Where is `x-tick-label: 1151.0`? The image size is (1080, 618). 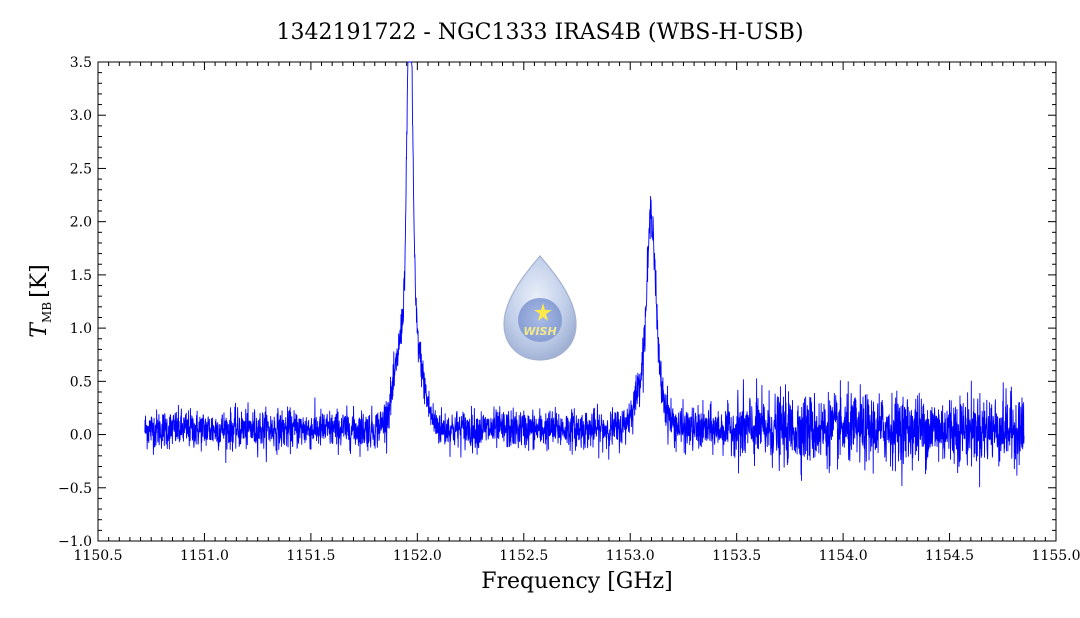
x-tick-label: 1151.0 is located at coordinates (204, 556).